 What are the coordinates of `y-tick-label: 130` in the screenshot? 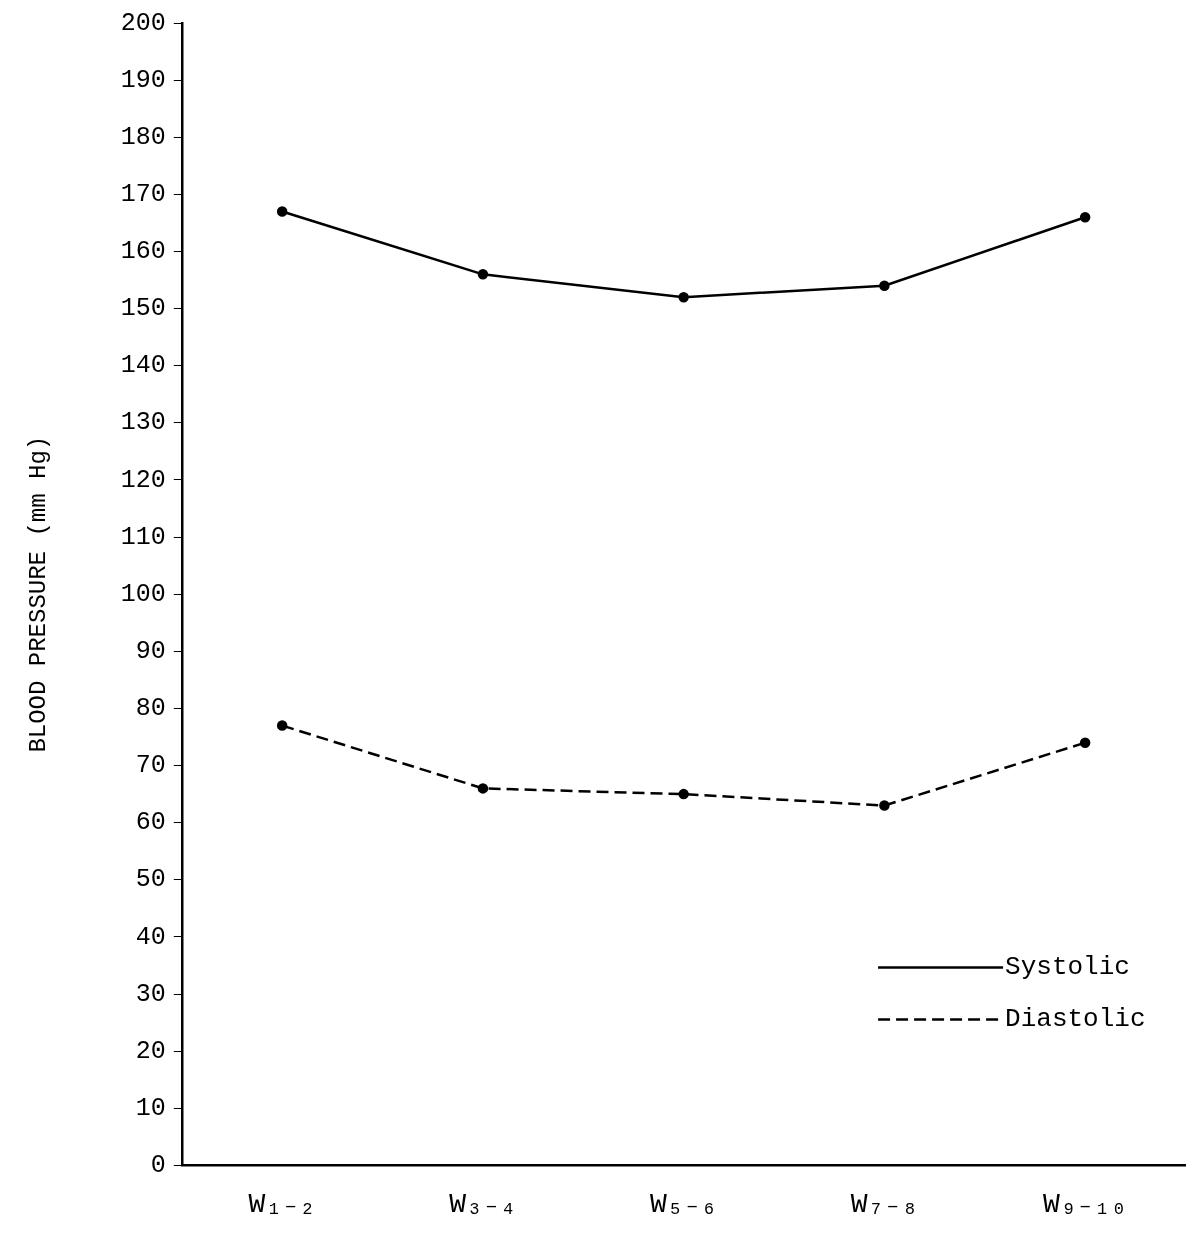 It's located at (143, 423).